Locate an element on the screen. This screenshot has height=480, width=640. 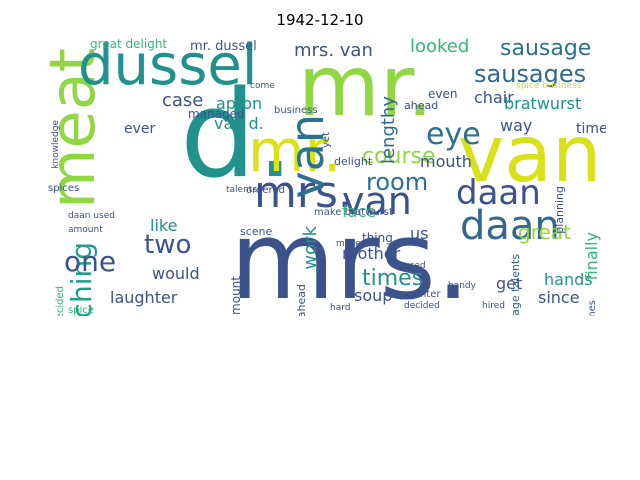
word-49: thing is located at coordinates (377, 238).